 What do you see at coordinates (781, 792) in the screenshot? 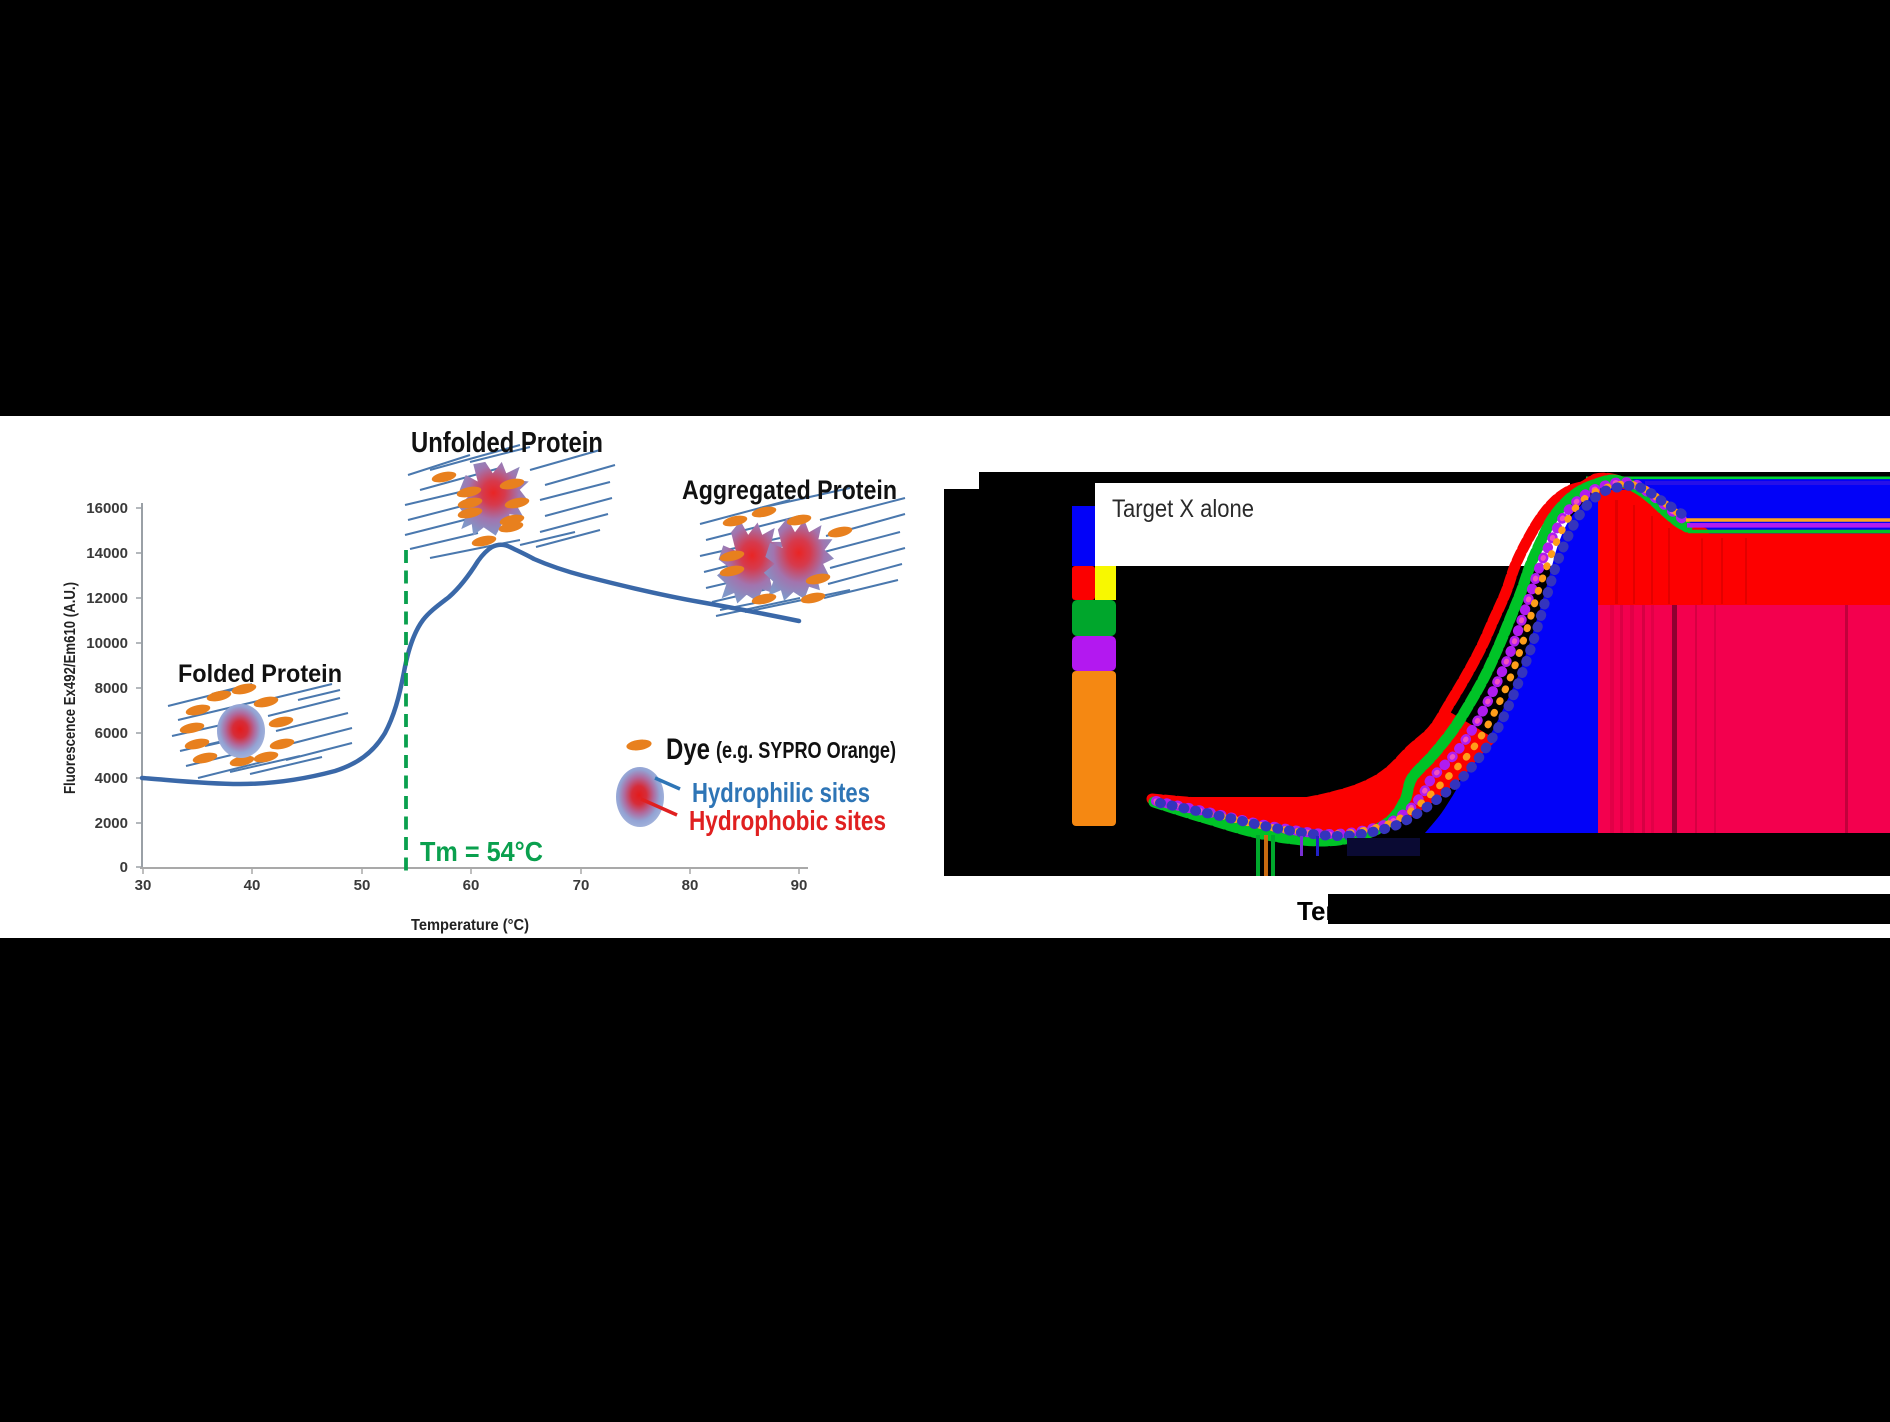
I see `svg-text: Hydrophilic sites` at bounding box center [781, 792].